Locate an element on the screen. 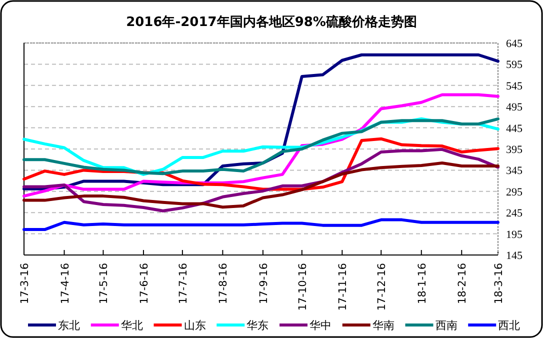  y-tick-label: 595 is located at coordinates (514, 65).